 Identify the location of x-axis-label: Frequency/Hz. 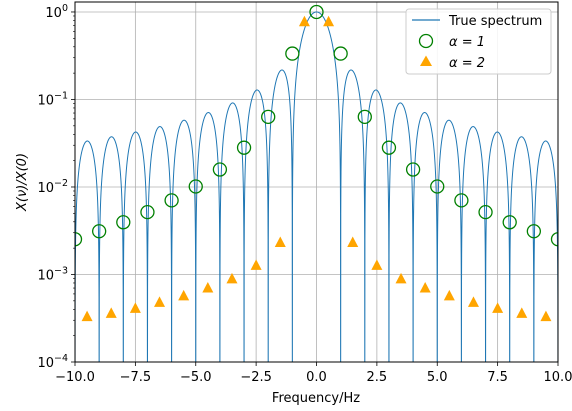
(316, 398).